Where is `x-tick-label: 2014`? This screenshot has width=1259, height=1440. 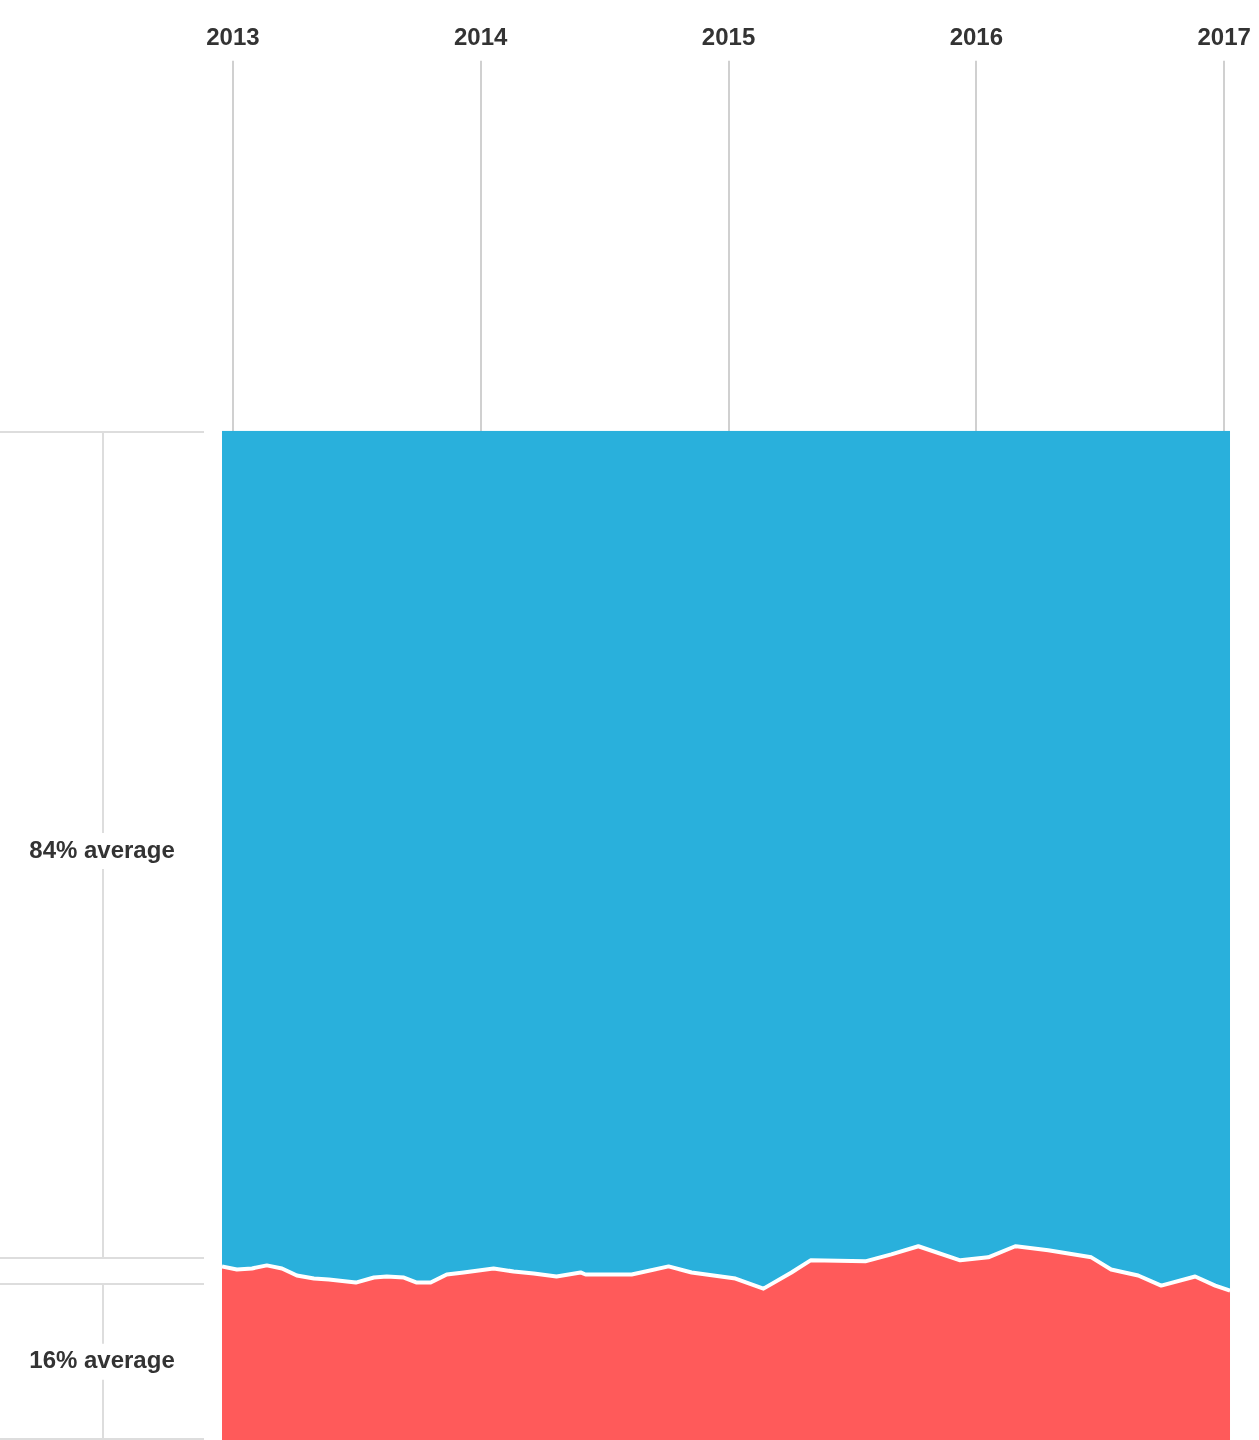
x-tick-label: 2014 is located at coordinates (481, 37).